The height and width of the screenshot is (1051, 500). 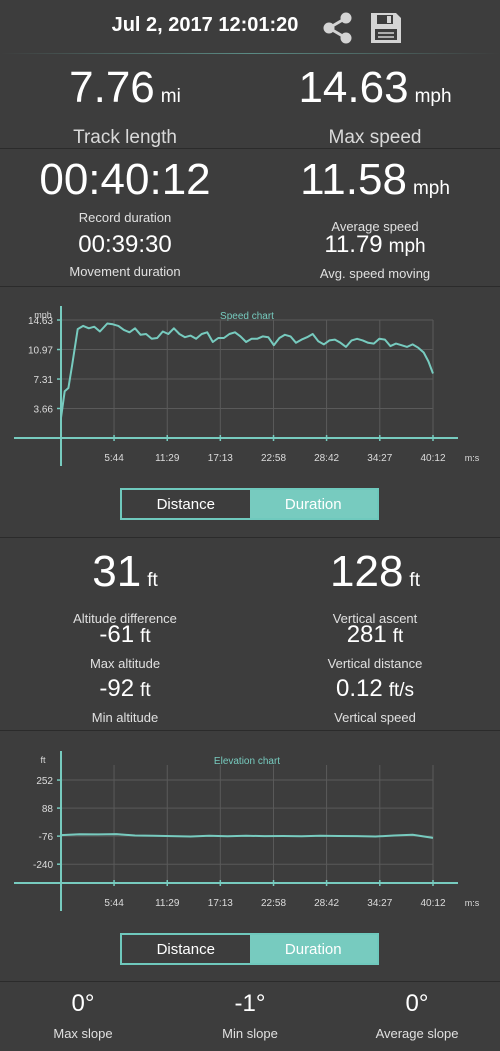 What do you see at coordinates (117, 688) in the screenshot?
I see `min-altitude-value: -92` at bounding box center [117, 688].